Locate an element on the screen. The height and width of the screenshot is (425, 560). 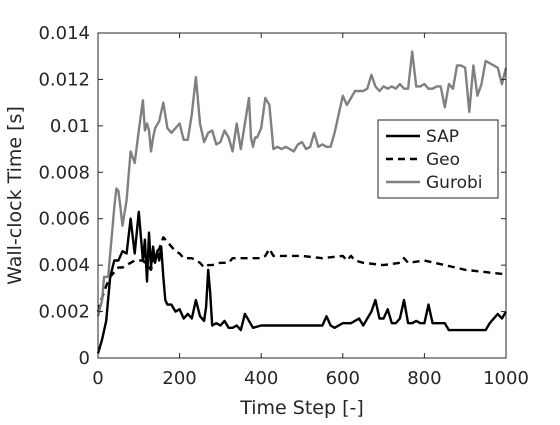
y-tick-label: 0.014 is located at coordinates (64, 33).